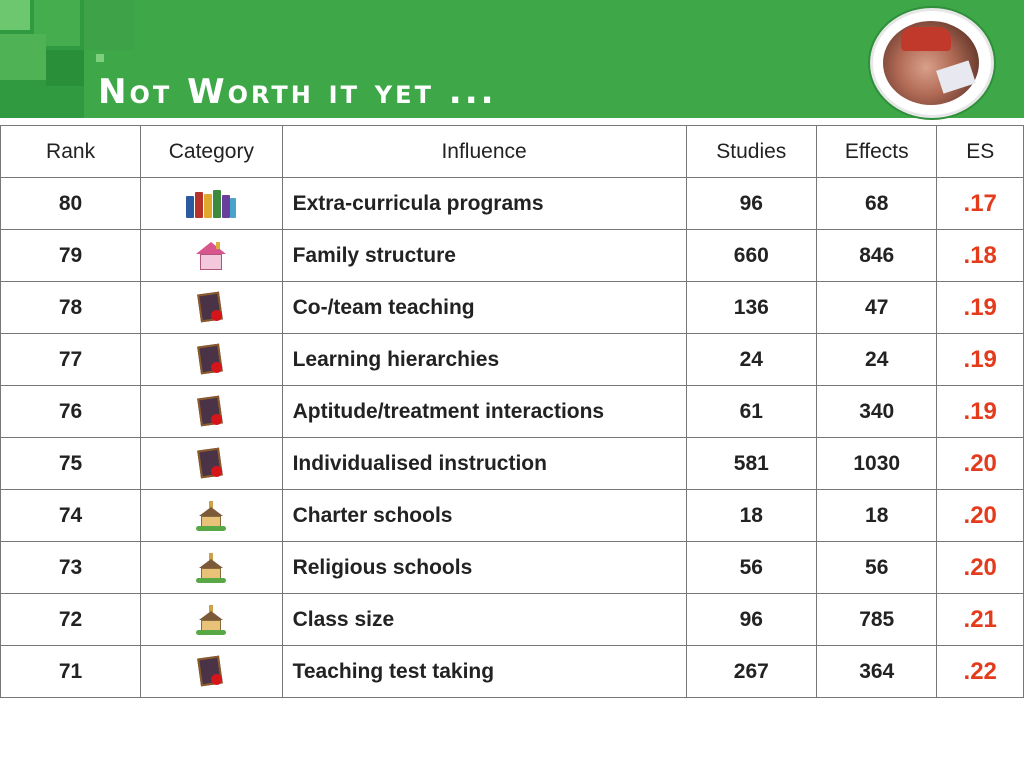  What do you see at coordinates (71, 255) in the screenshot?
I see `rank-cell: 79` at bounding box center [71, 255].